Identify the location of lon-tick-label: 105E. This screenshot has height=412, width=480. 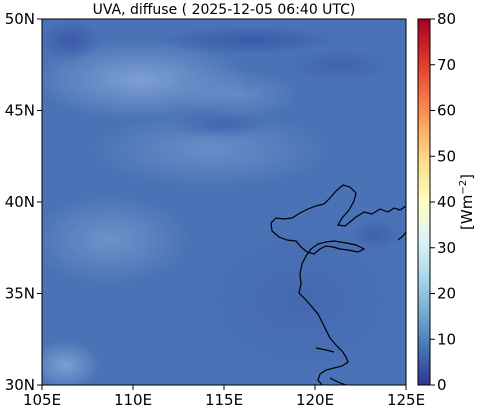
(42, 400).